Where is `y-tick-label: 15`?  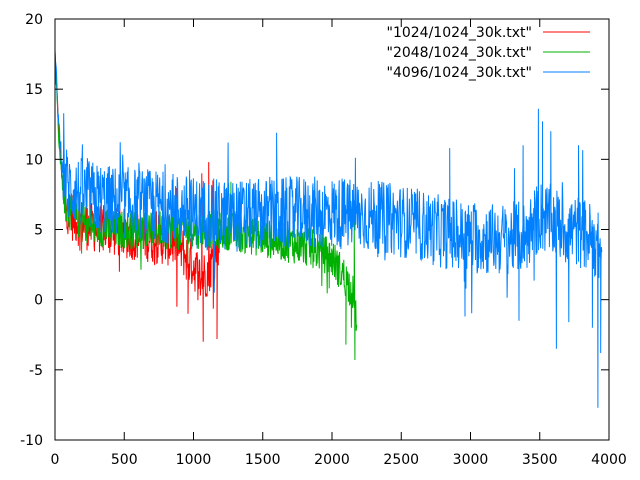
y-tick-label: 15 is located at coordinates (34, 90).